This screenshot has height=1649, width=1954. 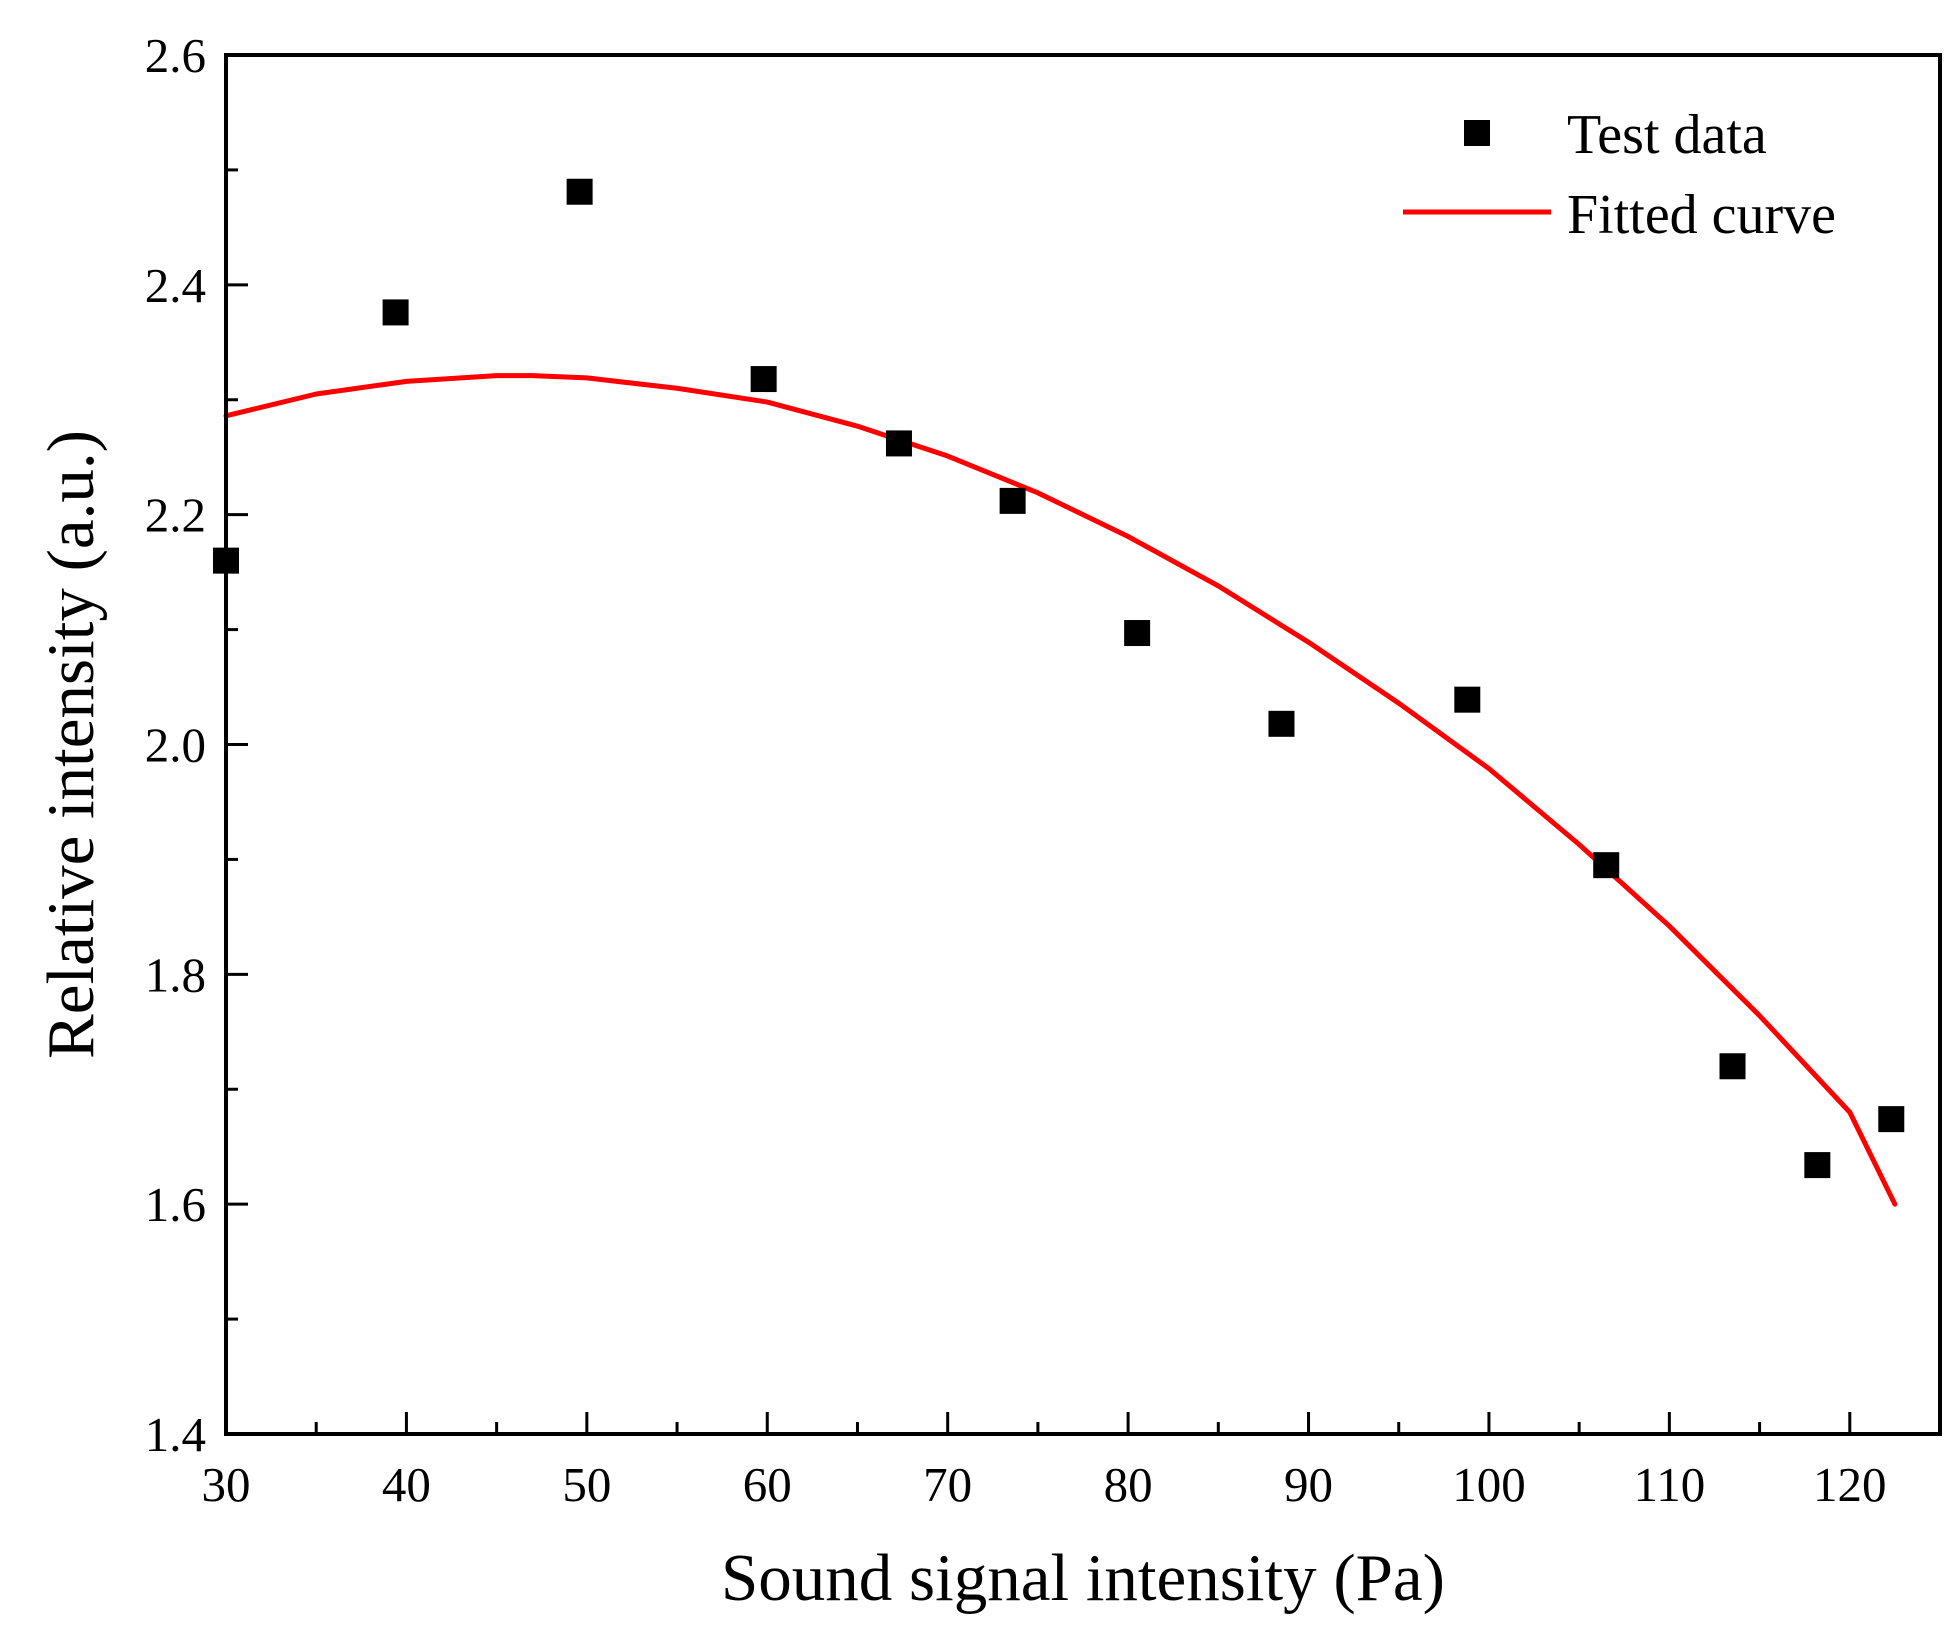 What do you see at coordinates (175, 1204) in the screenshot?
I see `y-tick-label: 1.6` at bounding box center [175, 1204].